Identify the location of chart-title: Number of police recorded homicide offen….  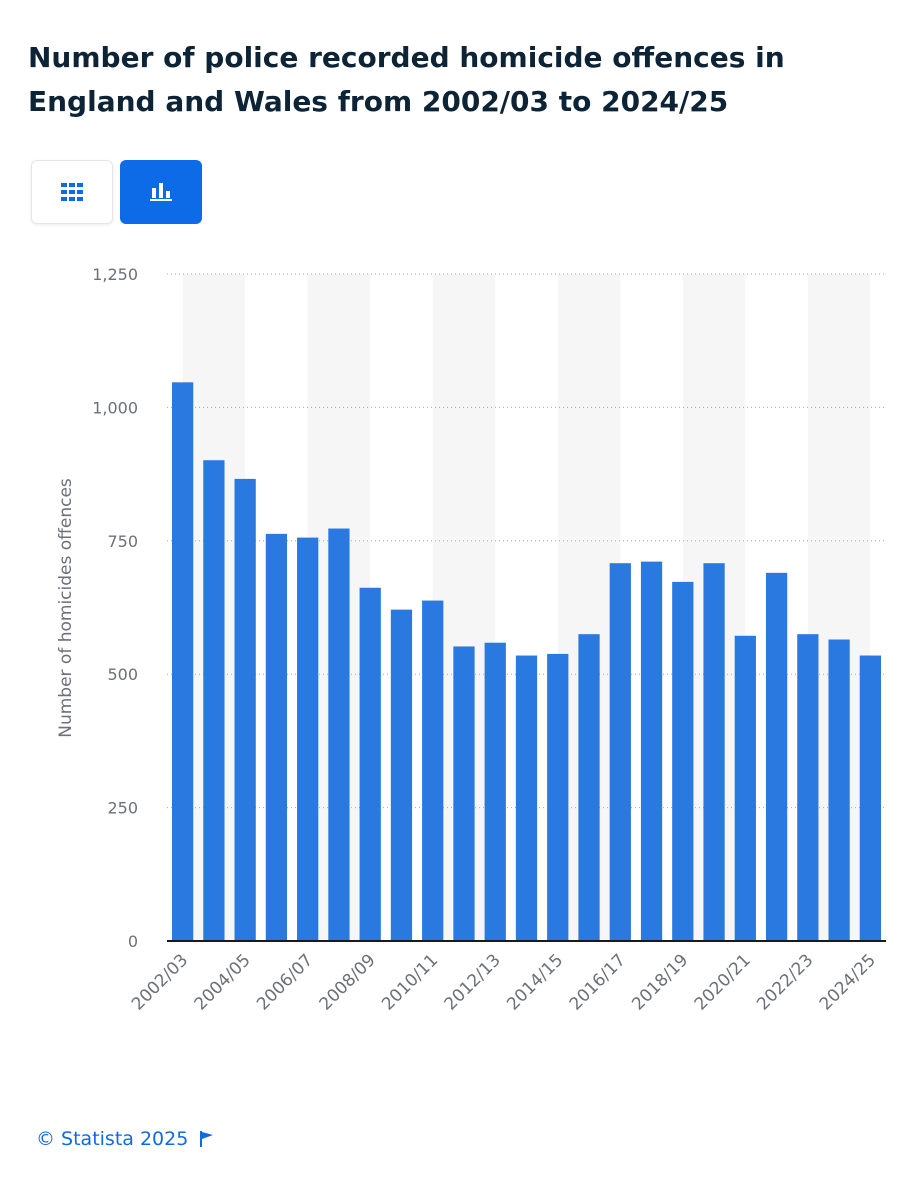
(406, 79).